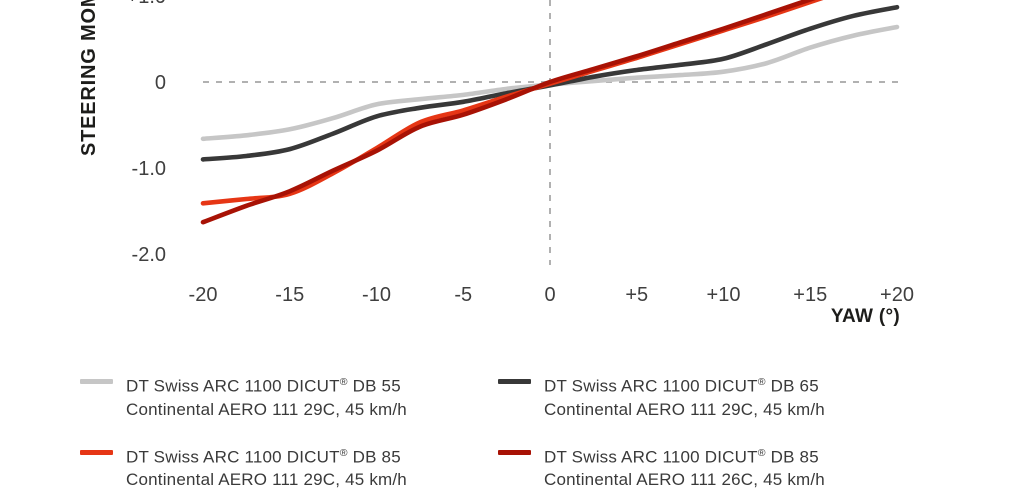  I want to click on legend-label-line1: DT Swiss ARC 1100 DICUT® DB 65, so click(681, 386).